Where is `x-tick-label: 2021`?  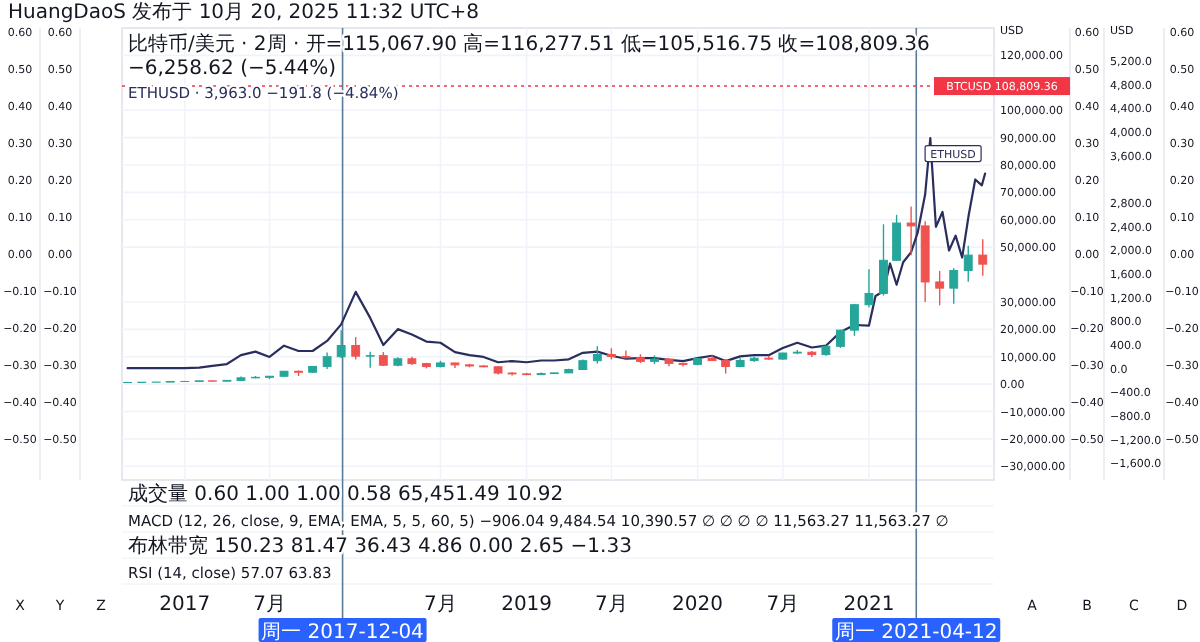
x-tick-label: 2021 is located at coordinates (869, 605).